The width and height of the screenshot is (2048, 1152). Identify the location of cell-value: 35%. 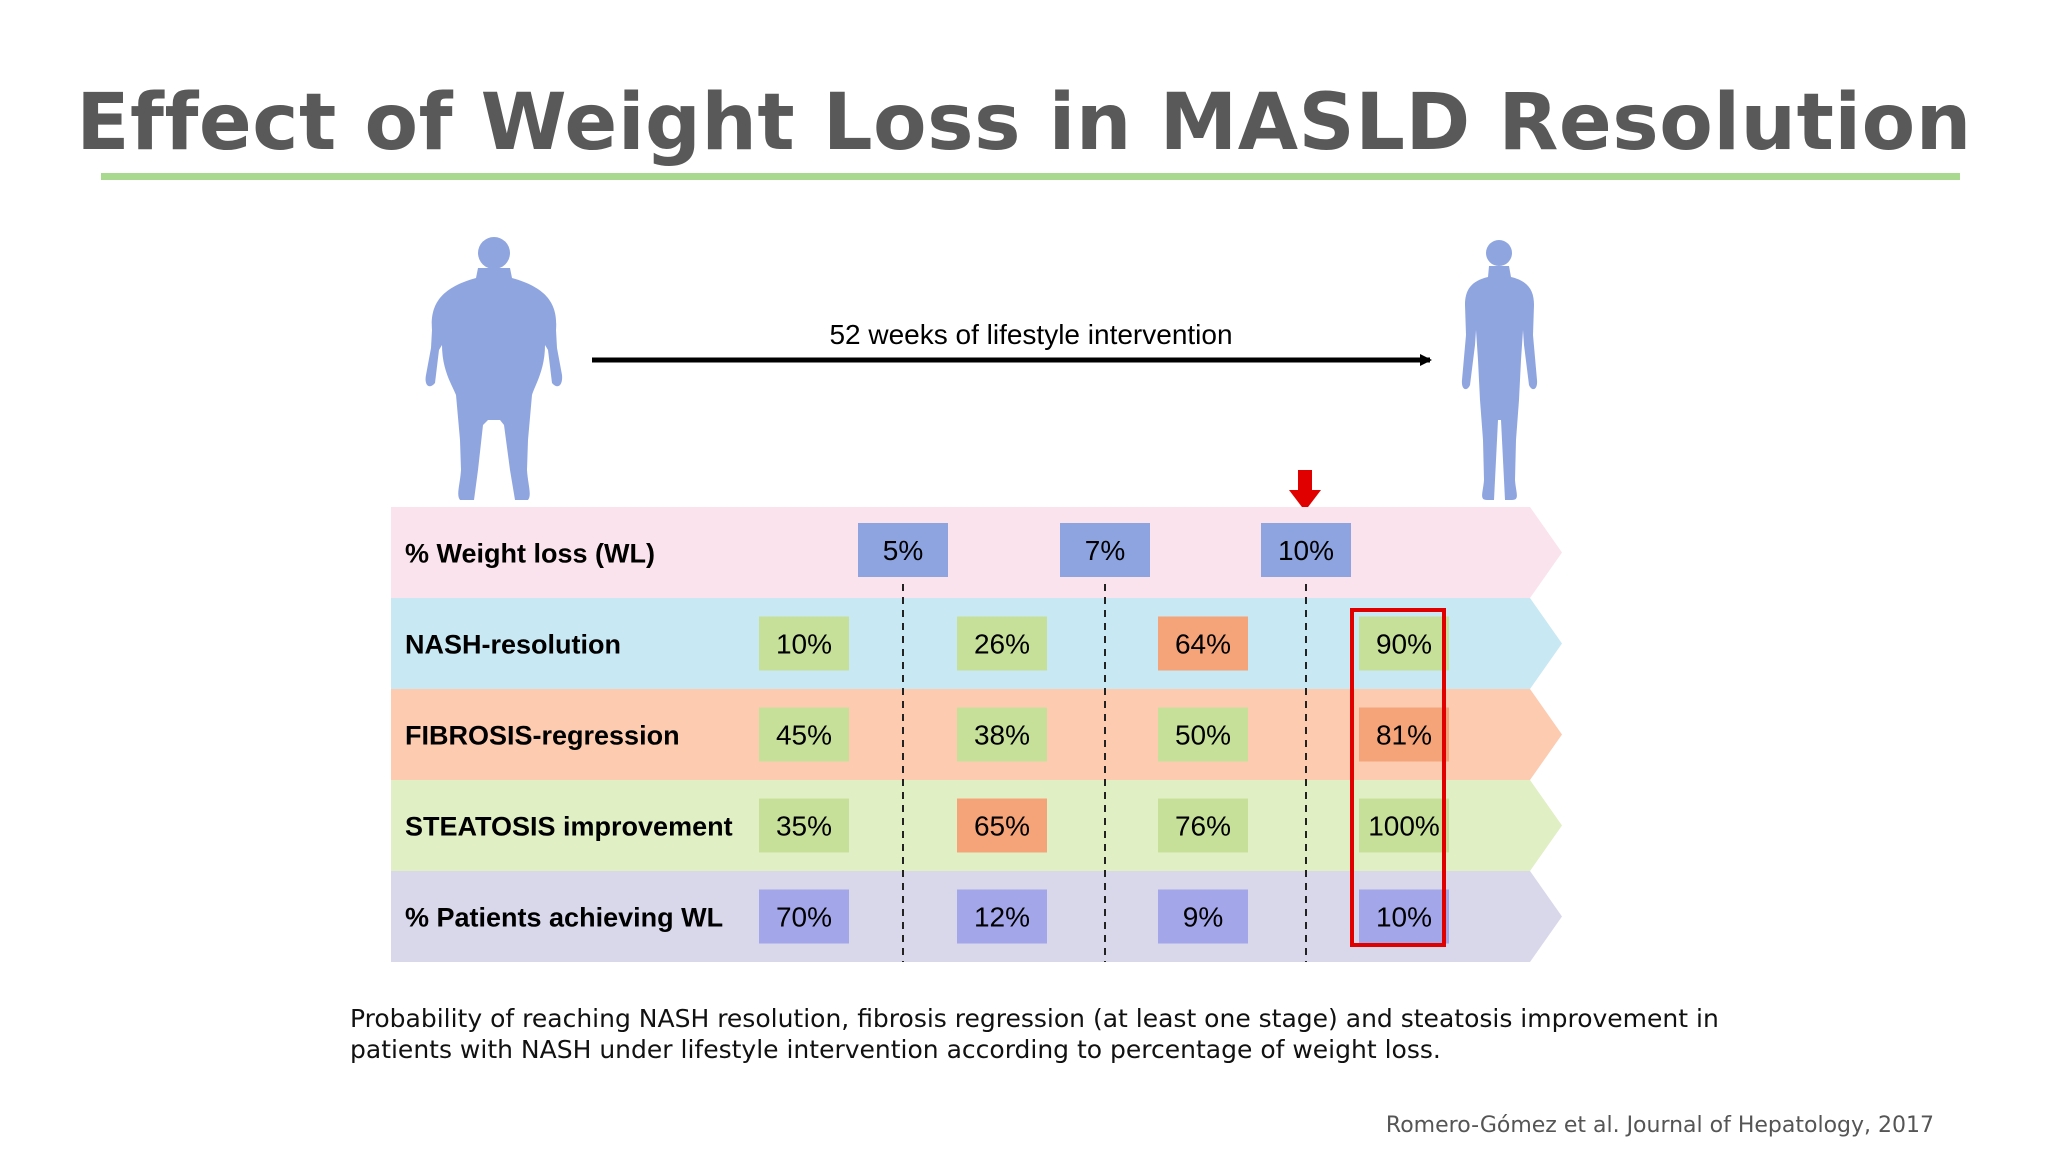
(804, 826).